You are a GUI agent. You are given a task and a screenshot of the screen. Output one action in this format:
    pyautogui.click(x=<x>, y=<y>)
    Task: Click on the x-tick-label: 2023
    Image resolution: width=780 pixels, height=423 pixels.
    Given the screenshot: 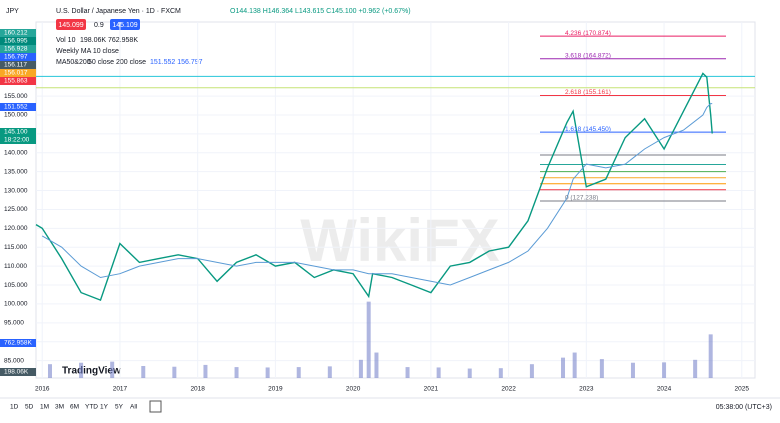 What is the action you would take?
    pyautogui.click(x=586, y=389)
    